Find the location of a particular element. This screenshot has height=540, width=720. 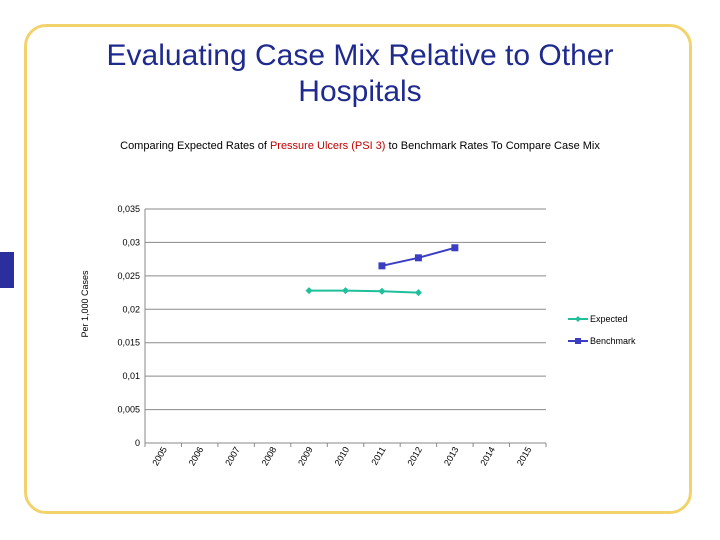

x-tick-label: 2015 is located at coordinates (524, 456).